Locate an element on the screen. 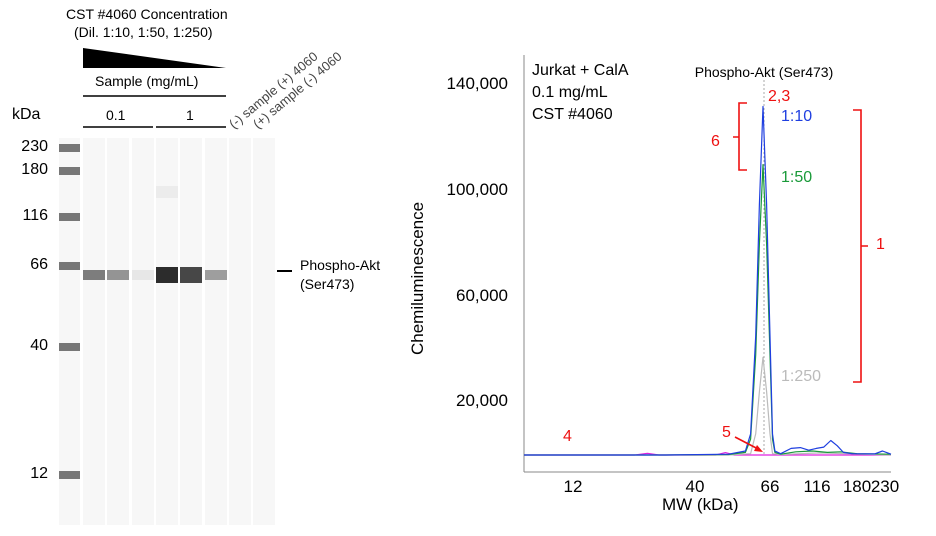 The image size is (936, 536). sample-label: Sample (mg/mL) is located at coordinates (147, 81).